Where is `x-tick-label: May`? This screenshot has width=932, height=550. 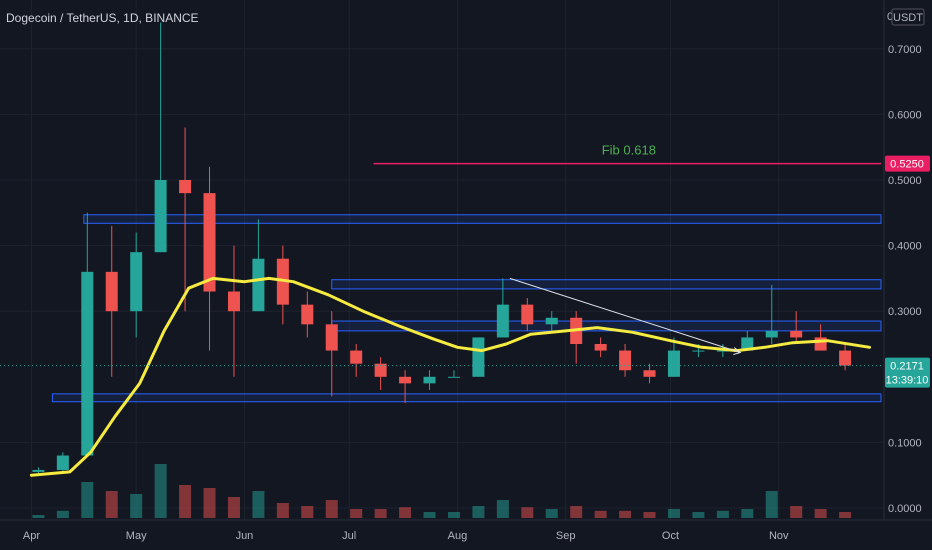
x-tick-label: May is located at coordinates (136, 536).